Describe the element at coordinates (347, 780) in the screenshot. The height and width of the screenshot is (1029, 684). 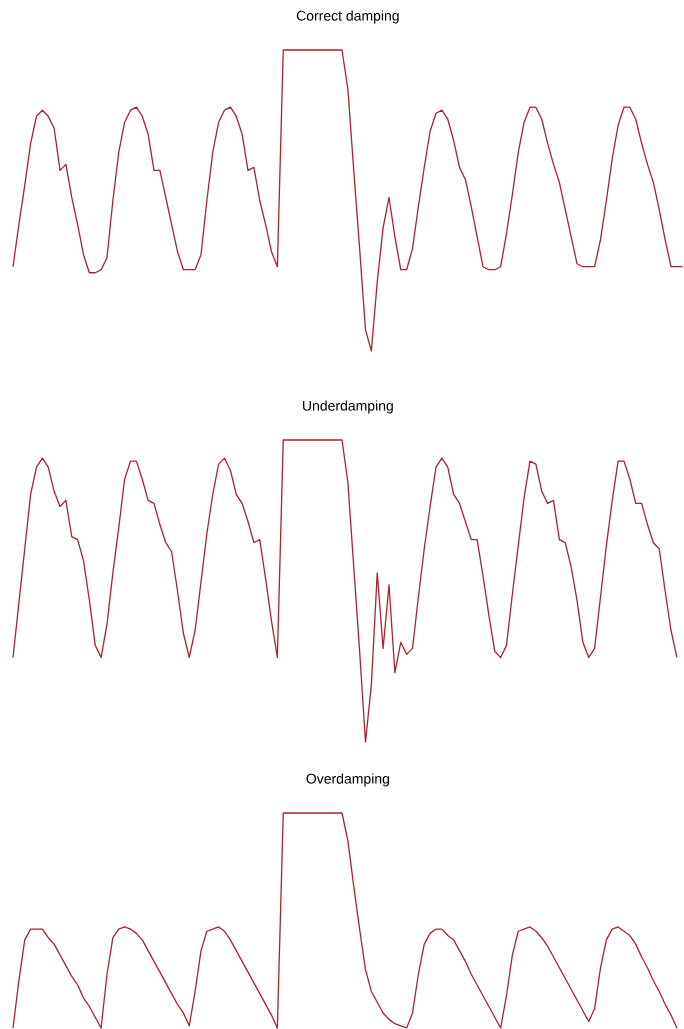
I see `chart-title: Overdamping` at that location.